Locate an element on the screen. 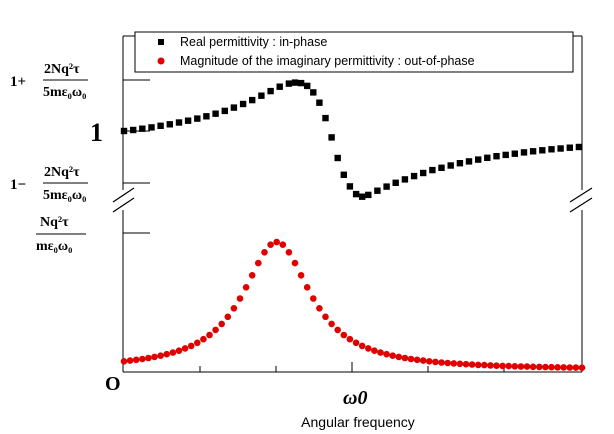 The image size is (614, 434). svg-text: 1+ is located at coordinates (18, 82).